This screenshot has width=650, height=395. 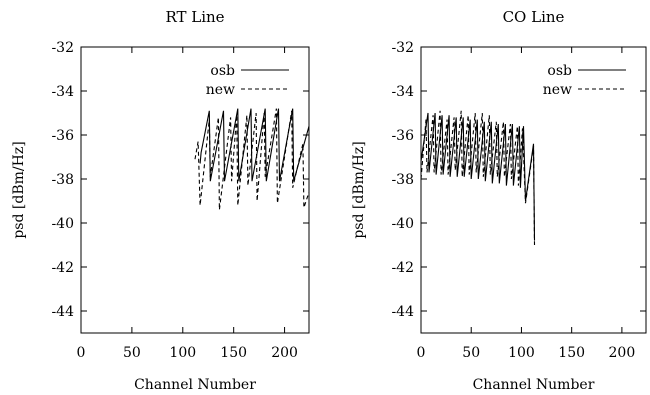 I want to click on chart-title: RT Line, so click(x=194, y=17).